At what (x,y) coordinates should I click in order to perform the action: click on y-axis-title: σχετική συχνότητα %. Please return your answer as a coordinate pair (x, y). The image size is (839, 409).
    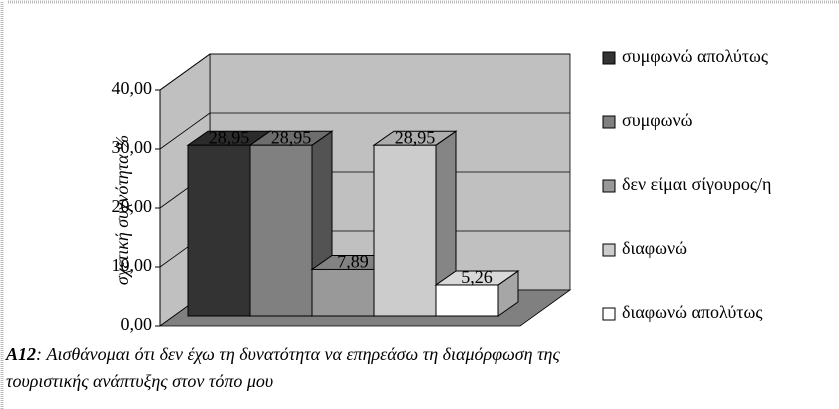
    Looking at the image, I should click on (122, 210).